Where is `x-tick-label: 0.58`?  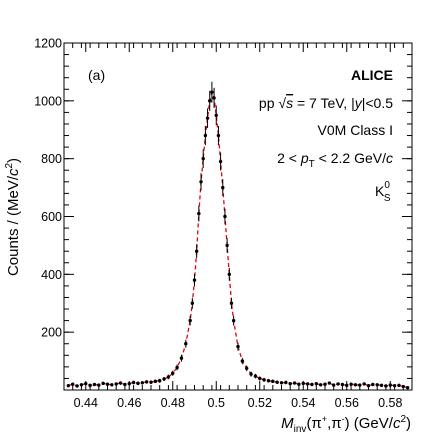
x-tick-label: 0.58 is located at coordinates (390, 403).